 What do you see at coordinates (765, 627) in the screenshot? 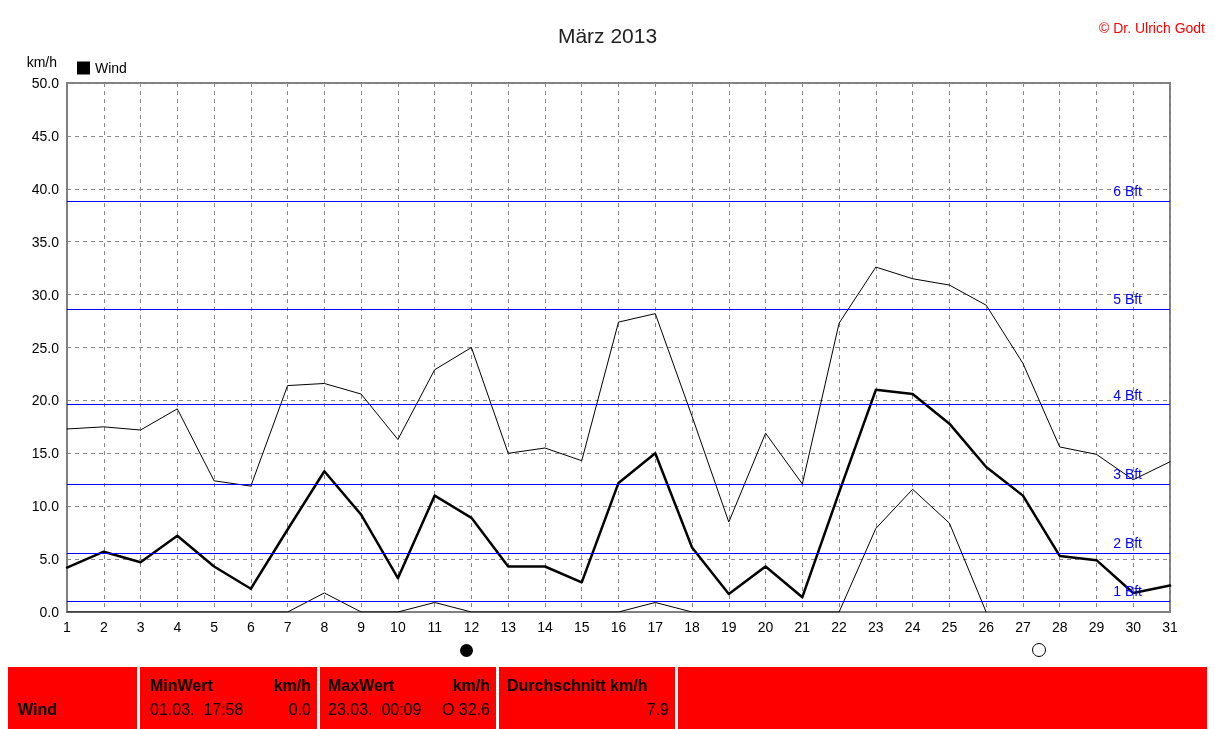
I see `x-tick-label: 20` at bounding box center [765, 627].